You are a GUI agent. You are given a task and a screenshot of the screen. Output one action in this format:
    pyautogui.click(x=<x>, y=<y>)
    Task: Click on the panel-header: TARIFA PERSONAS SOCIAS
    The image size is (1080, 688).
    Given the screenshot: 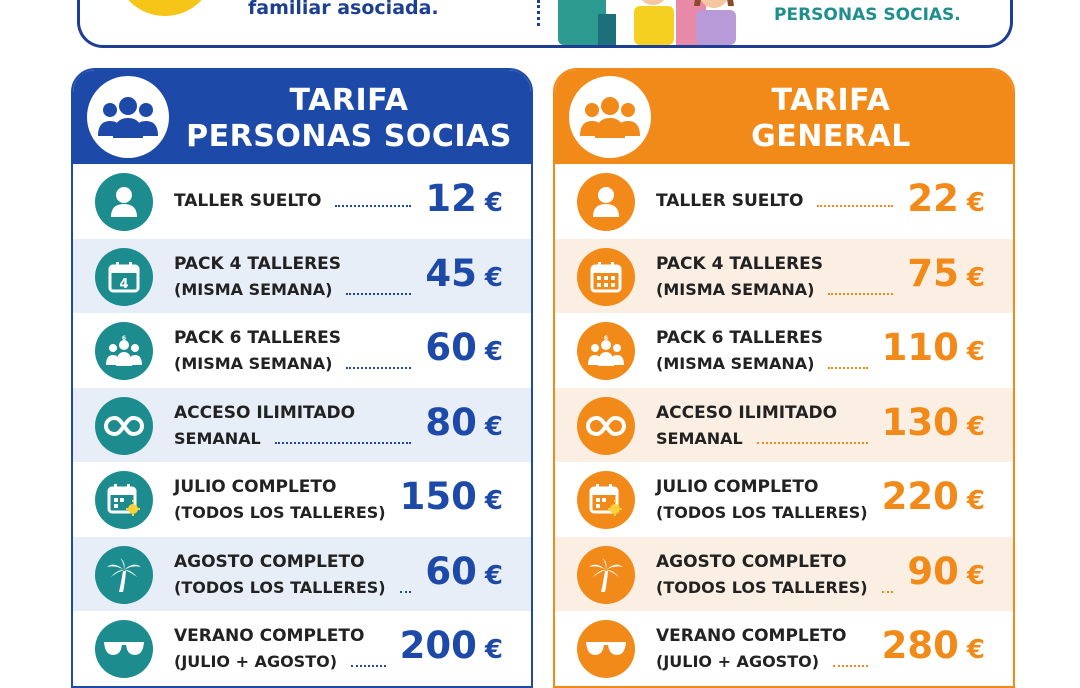 What is the action you would take?
    pyautogui.click(x=302, y=117)
    